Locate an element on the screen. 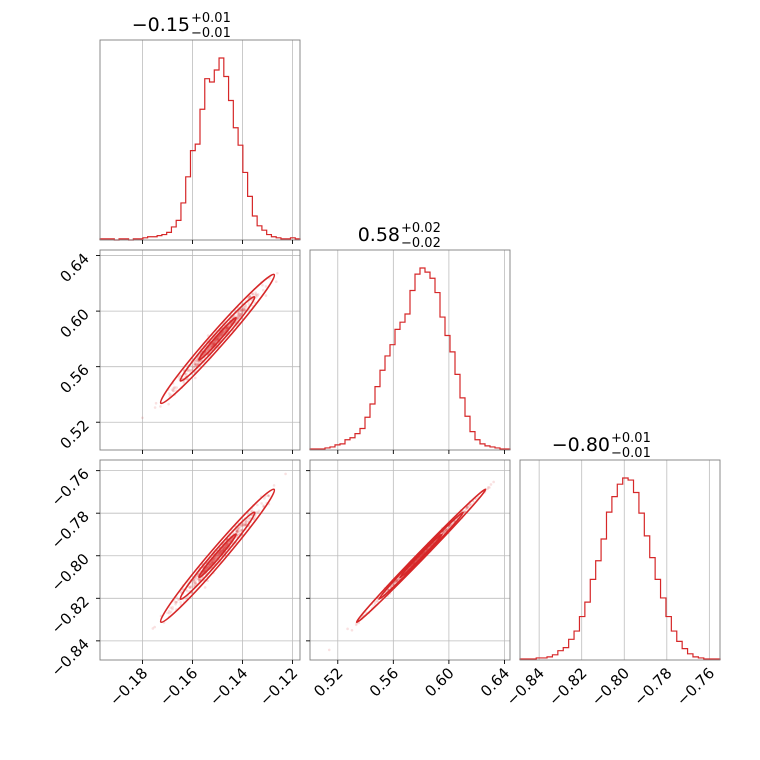  hist-panel-2: −0.80 +0.01−0.01 is located at coordinates (620, 546).